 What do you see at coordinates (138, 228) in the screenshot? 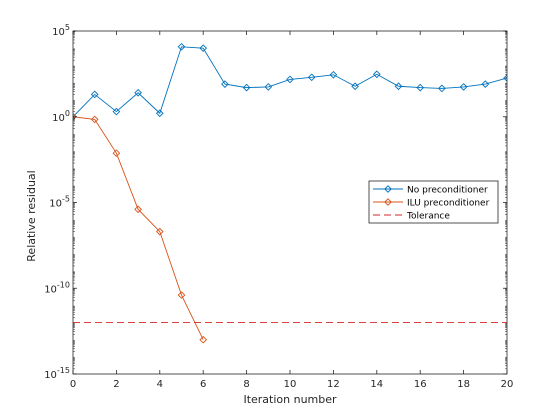
I see `series-line-ilu-preconditioner` at bounding box center [138, 228].